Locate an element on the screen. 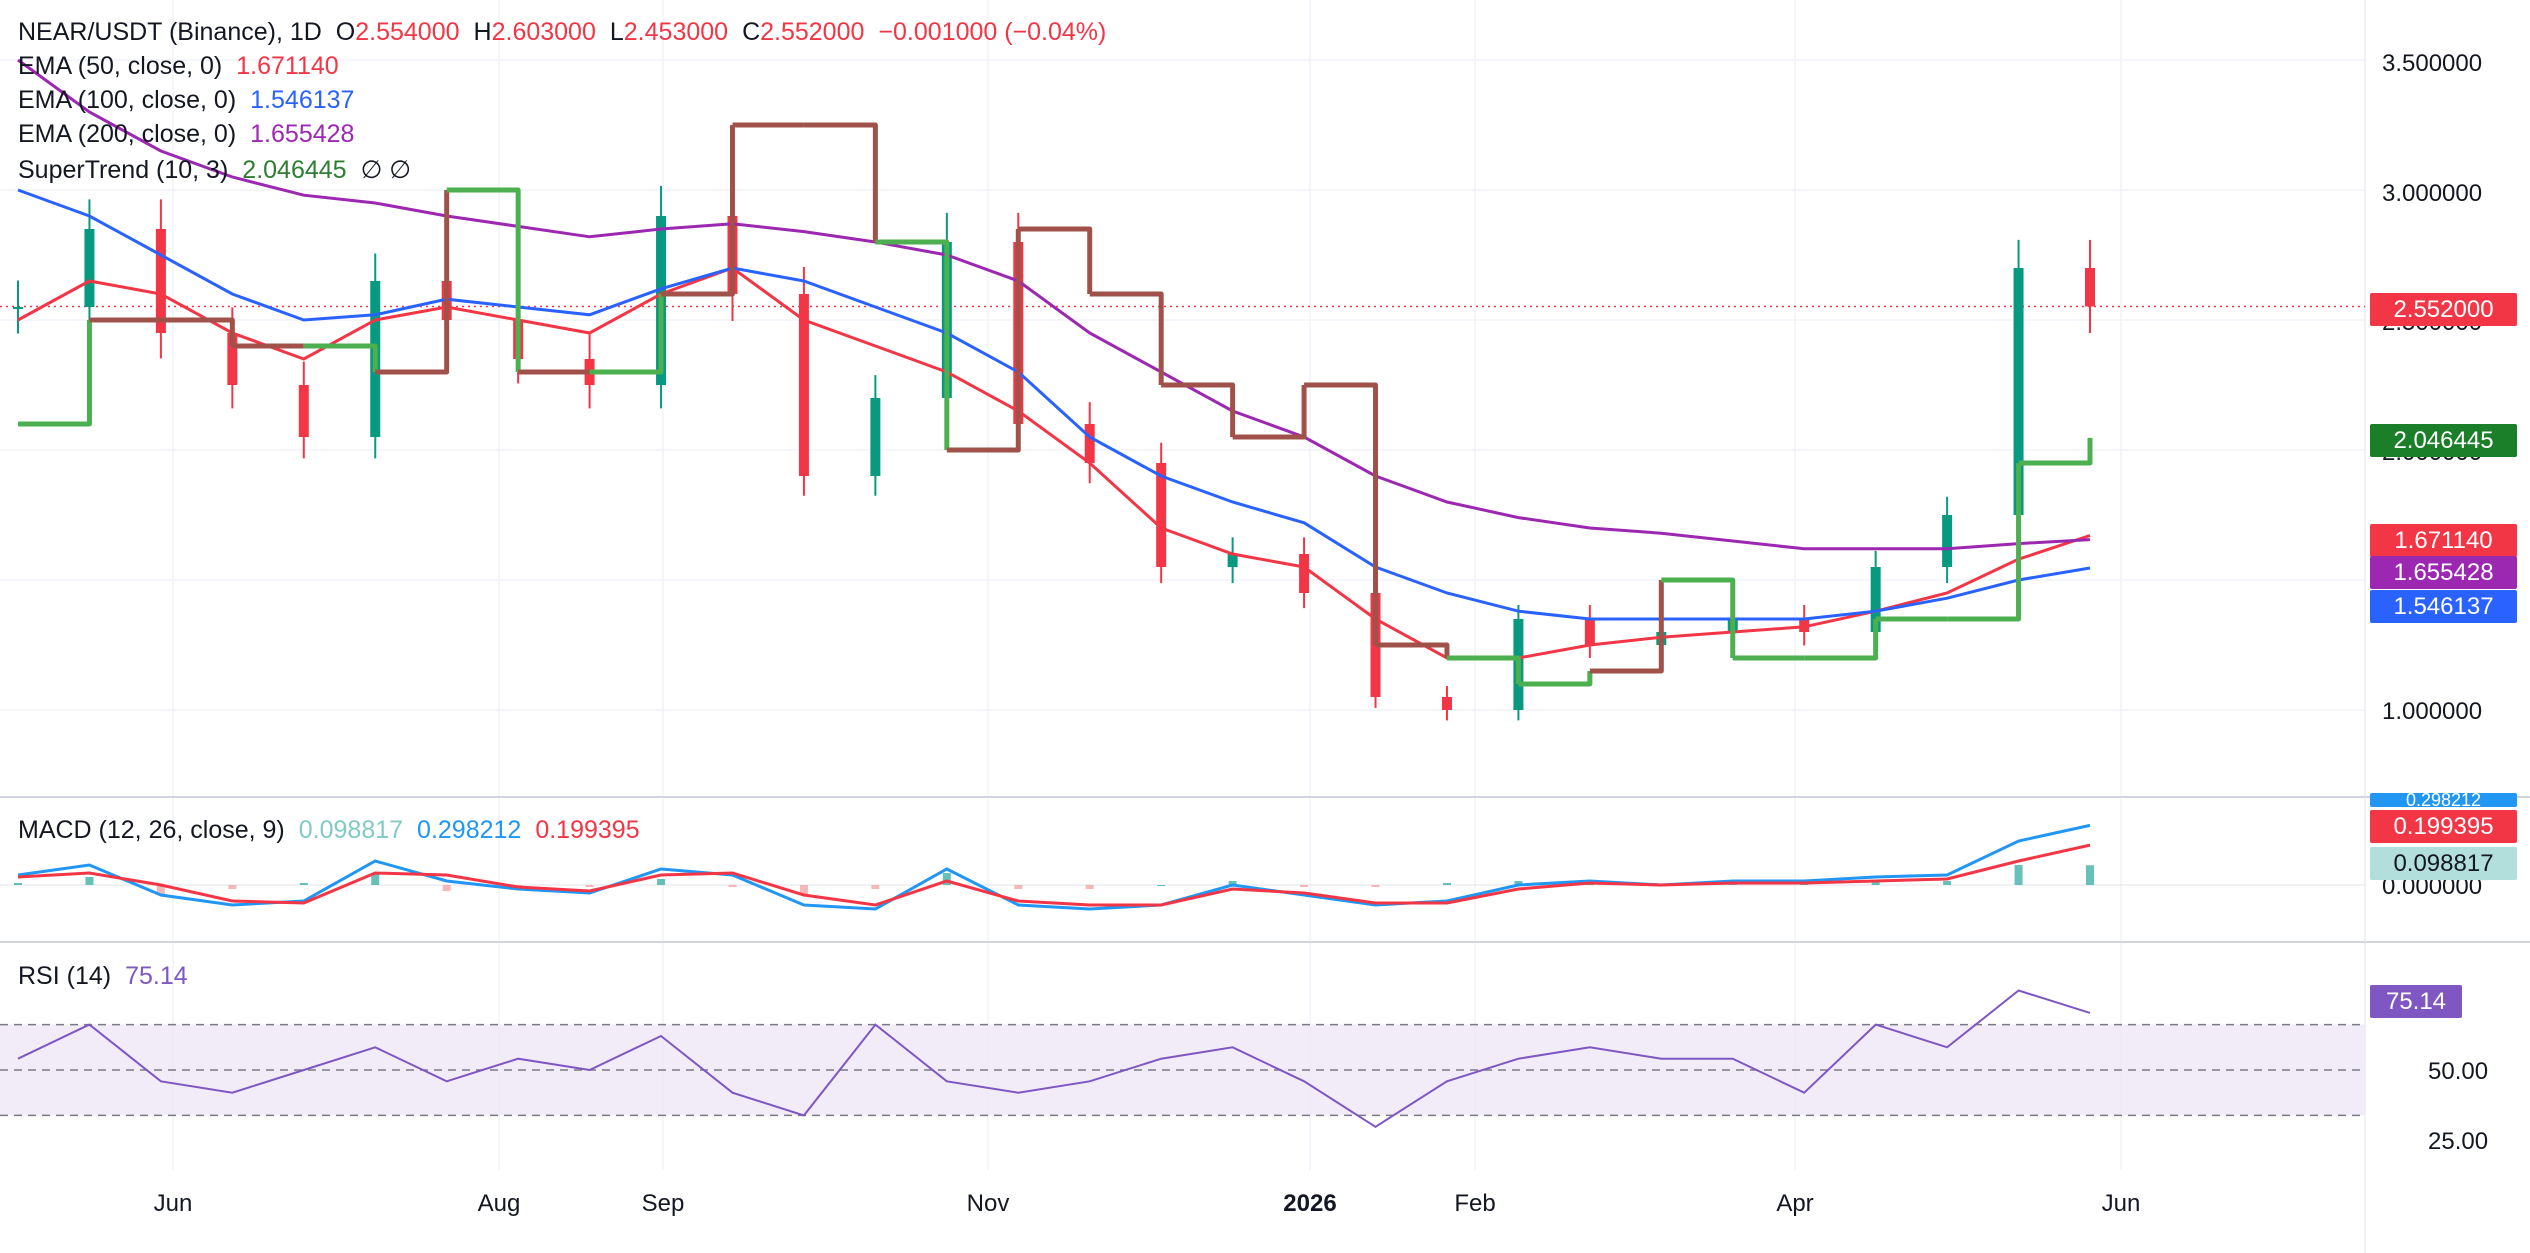 The height and width of the screenshot is (1253, 2530). change-value: −0.001000 (−0.04%) is located at coordinates (992, 32).